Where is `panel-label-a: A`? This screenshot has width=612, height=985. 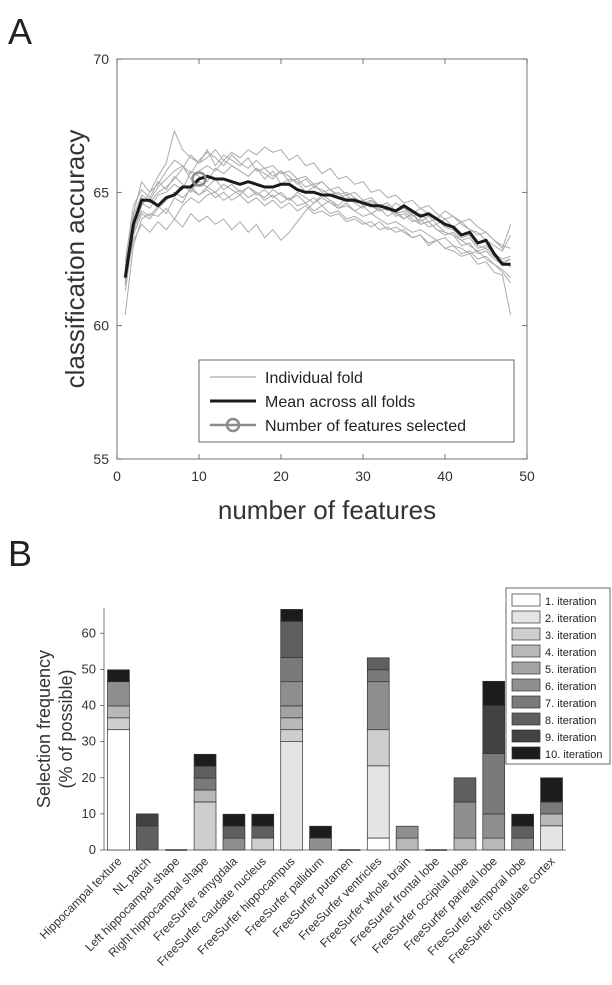 panel-label-a: A is located at coordinates (20, 31).